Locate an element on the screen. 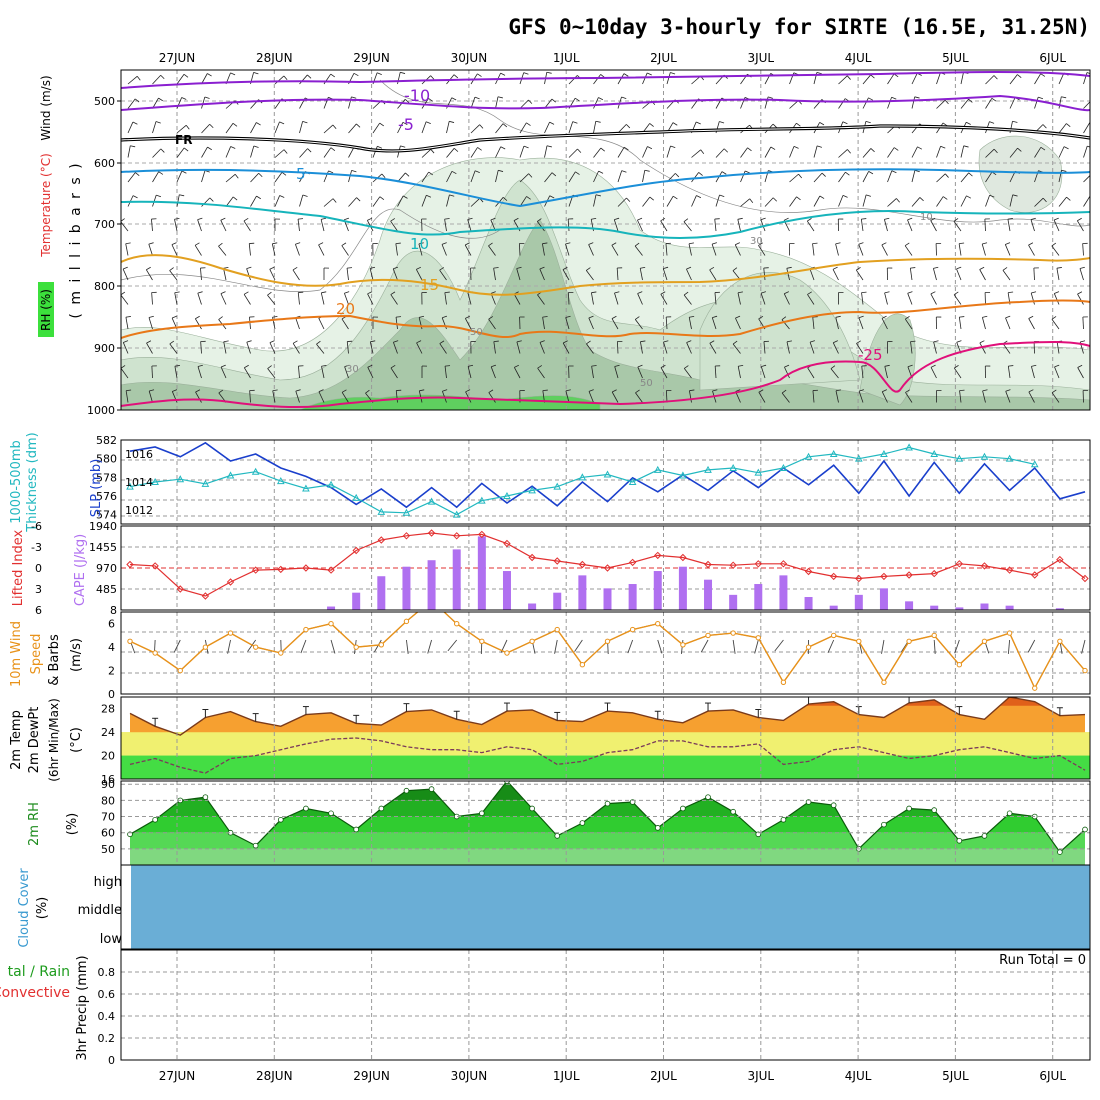 The width and height of the screenshot is (1100, 1100). lifted-index-point is located at coordinates (381, 540).